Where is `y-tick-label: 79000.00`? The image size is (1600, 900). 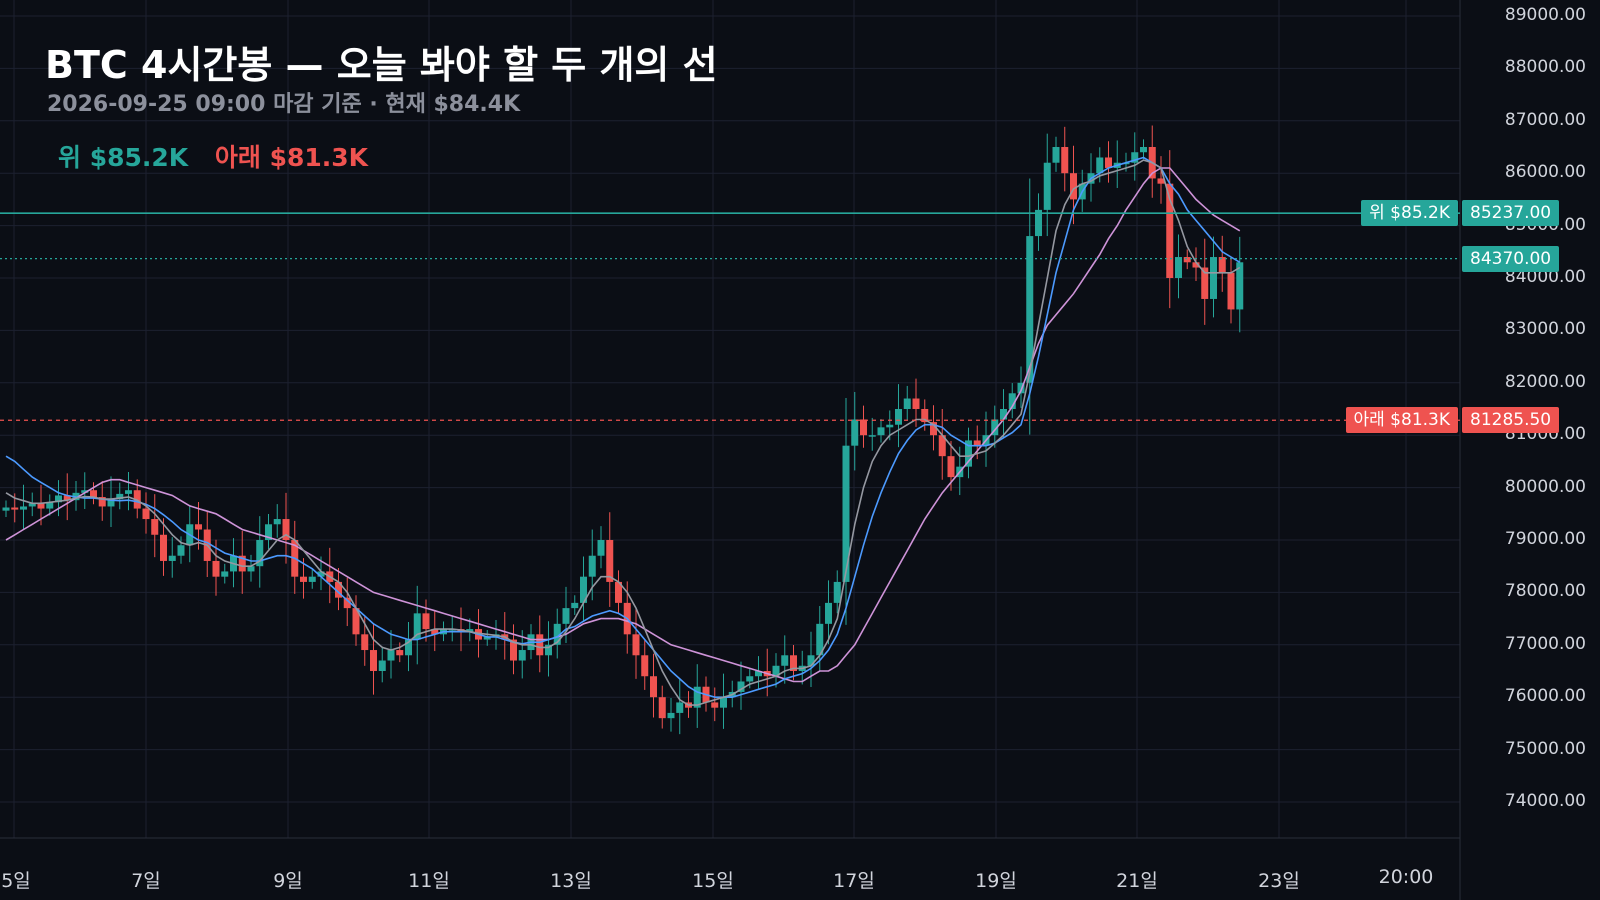 y-tick-label: 79000.00 is located at coordinates (1545, 539).